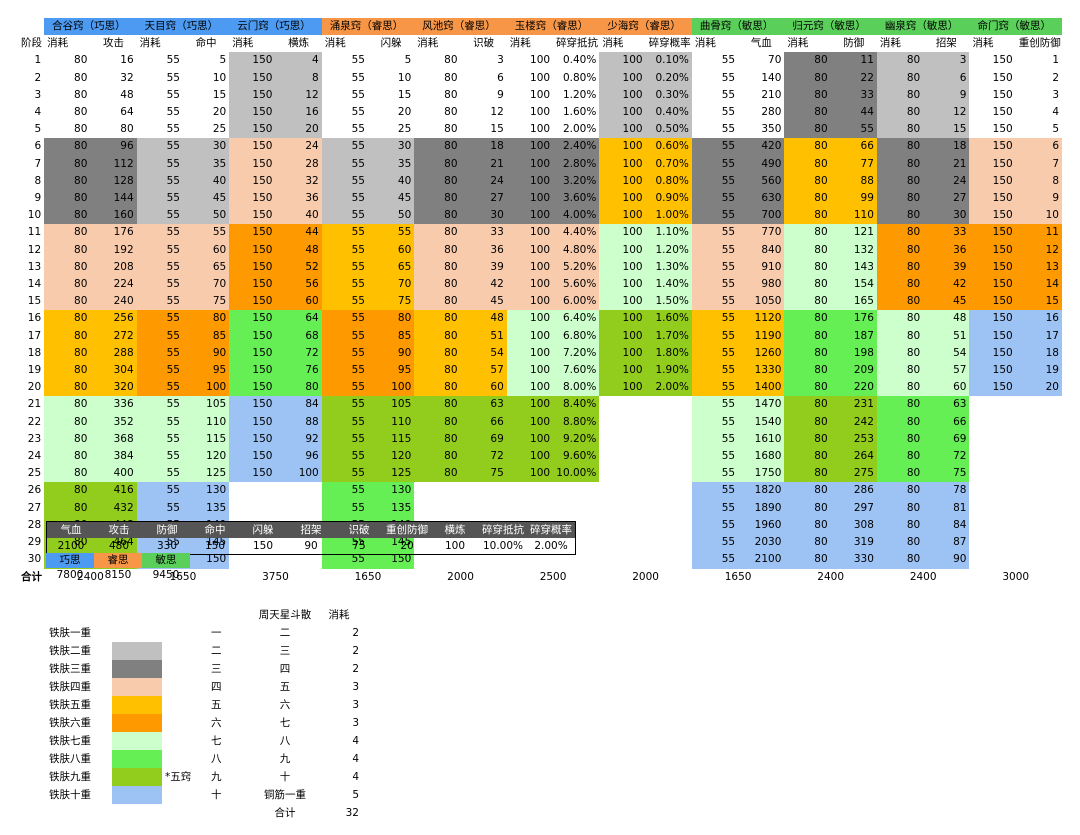 The width and height of the screenshot is (1080, 835). Describe the element at coordinates (34, 542) in the screenshot. I see `stage-cell: 29` at that location.